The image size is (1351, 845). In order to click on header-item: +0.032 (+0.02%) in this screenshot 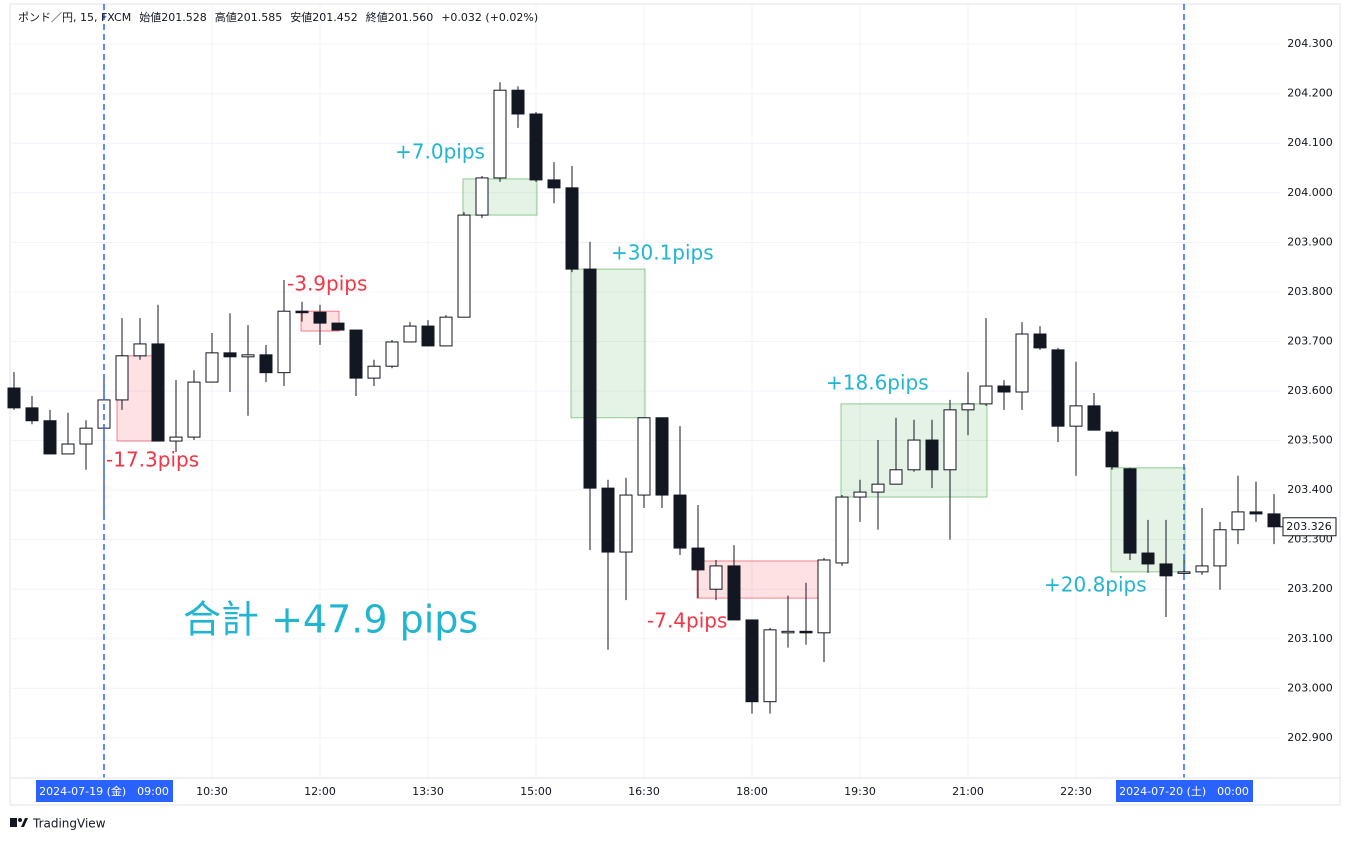, I will do `click(489, 17)`.